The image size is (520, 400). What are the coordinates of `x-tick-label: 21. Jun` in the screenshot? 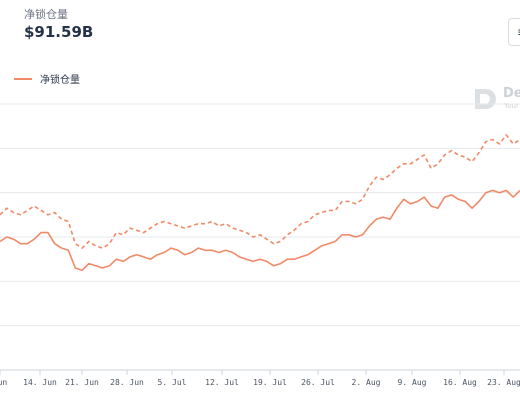 It's located at (82, 382).